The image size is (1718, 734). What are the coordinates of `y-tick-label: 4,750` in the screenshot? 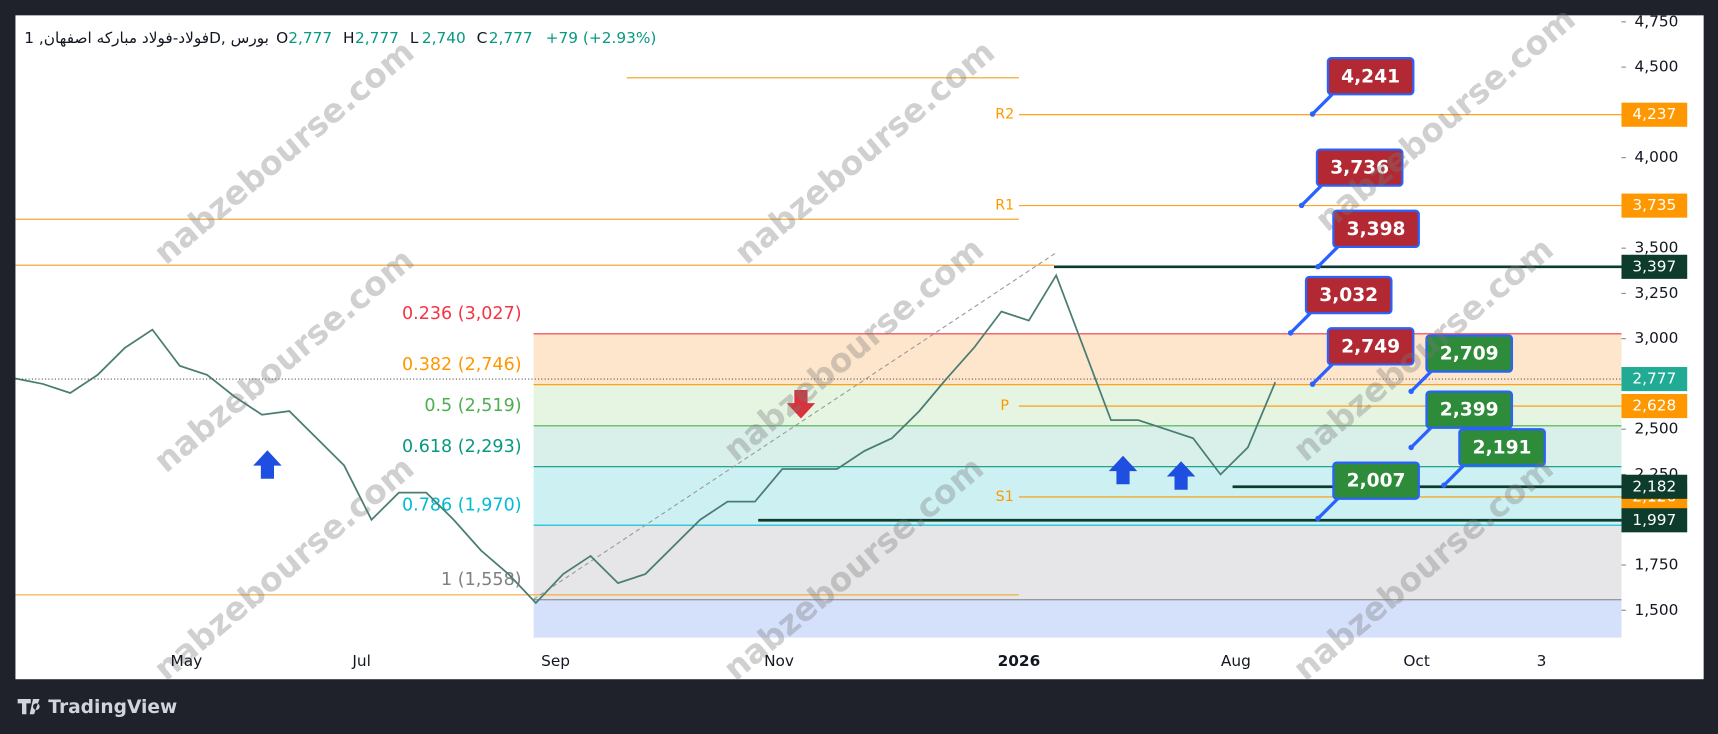 It's located at (1657, 21).